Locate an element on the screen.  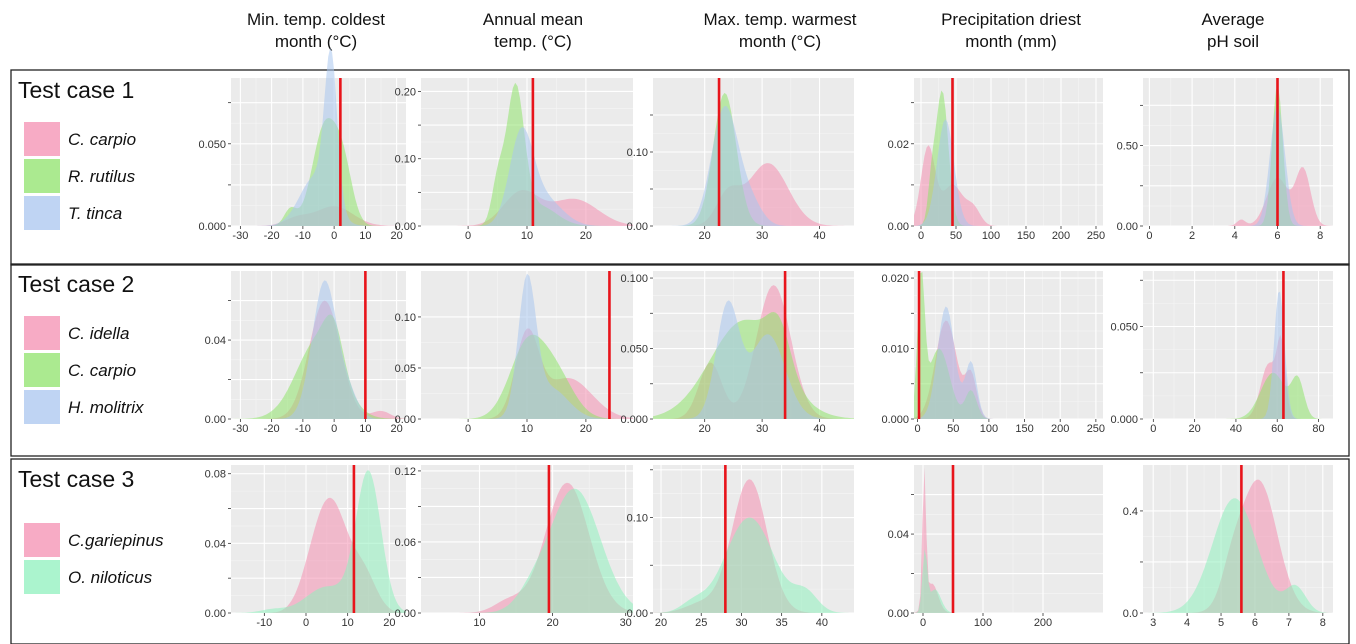
x-tick-label: 150 is located at coordinates (1024, 429).